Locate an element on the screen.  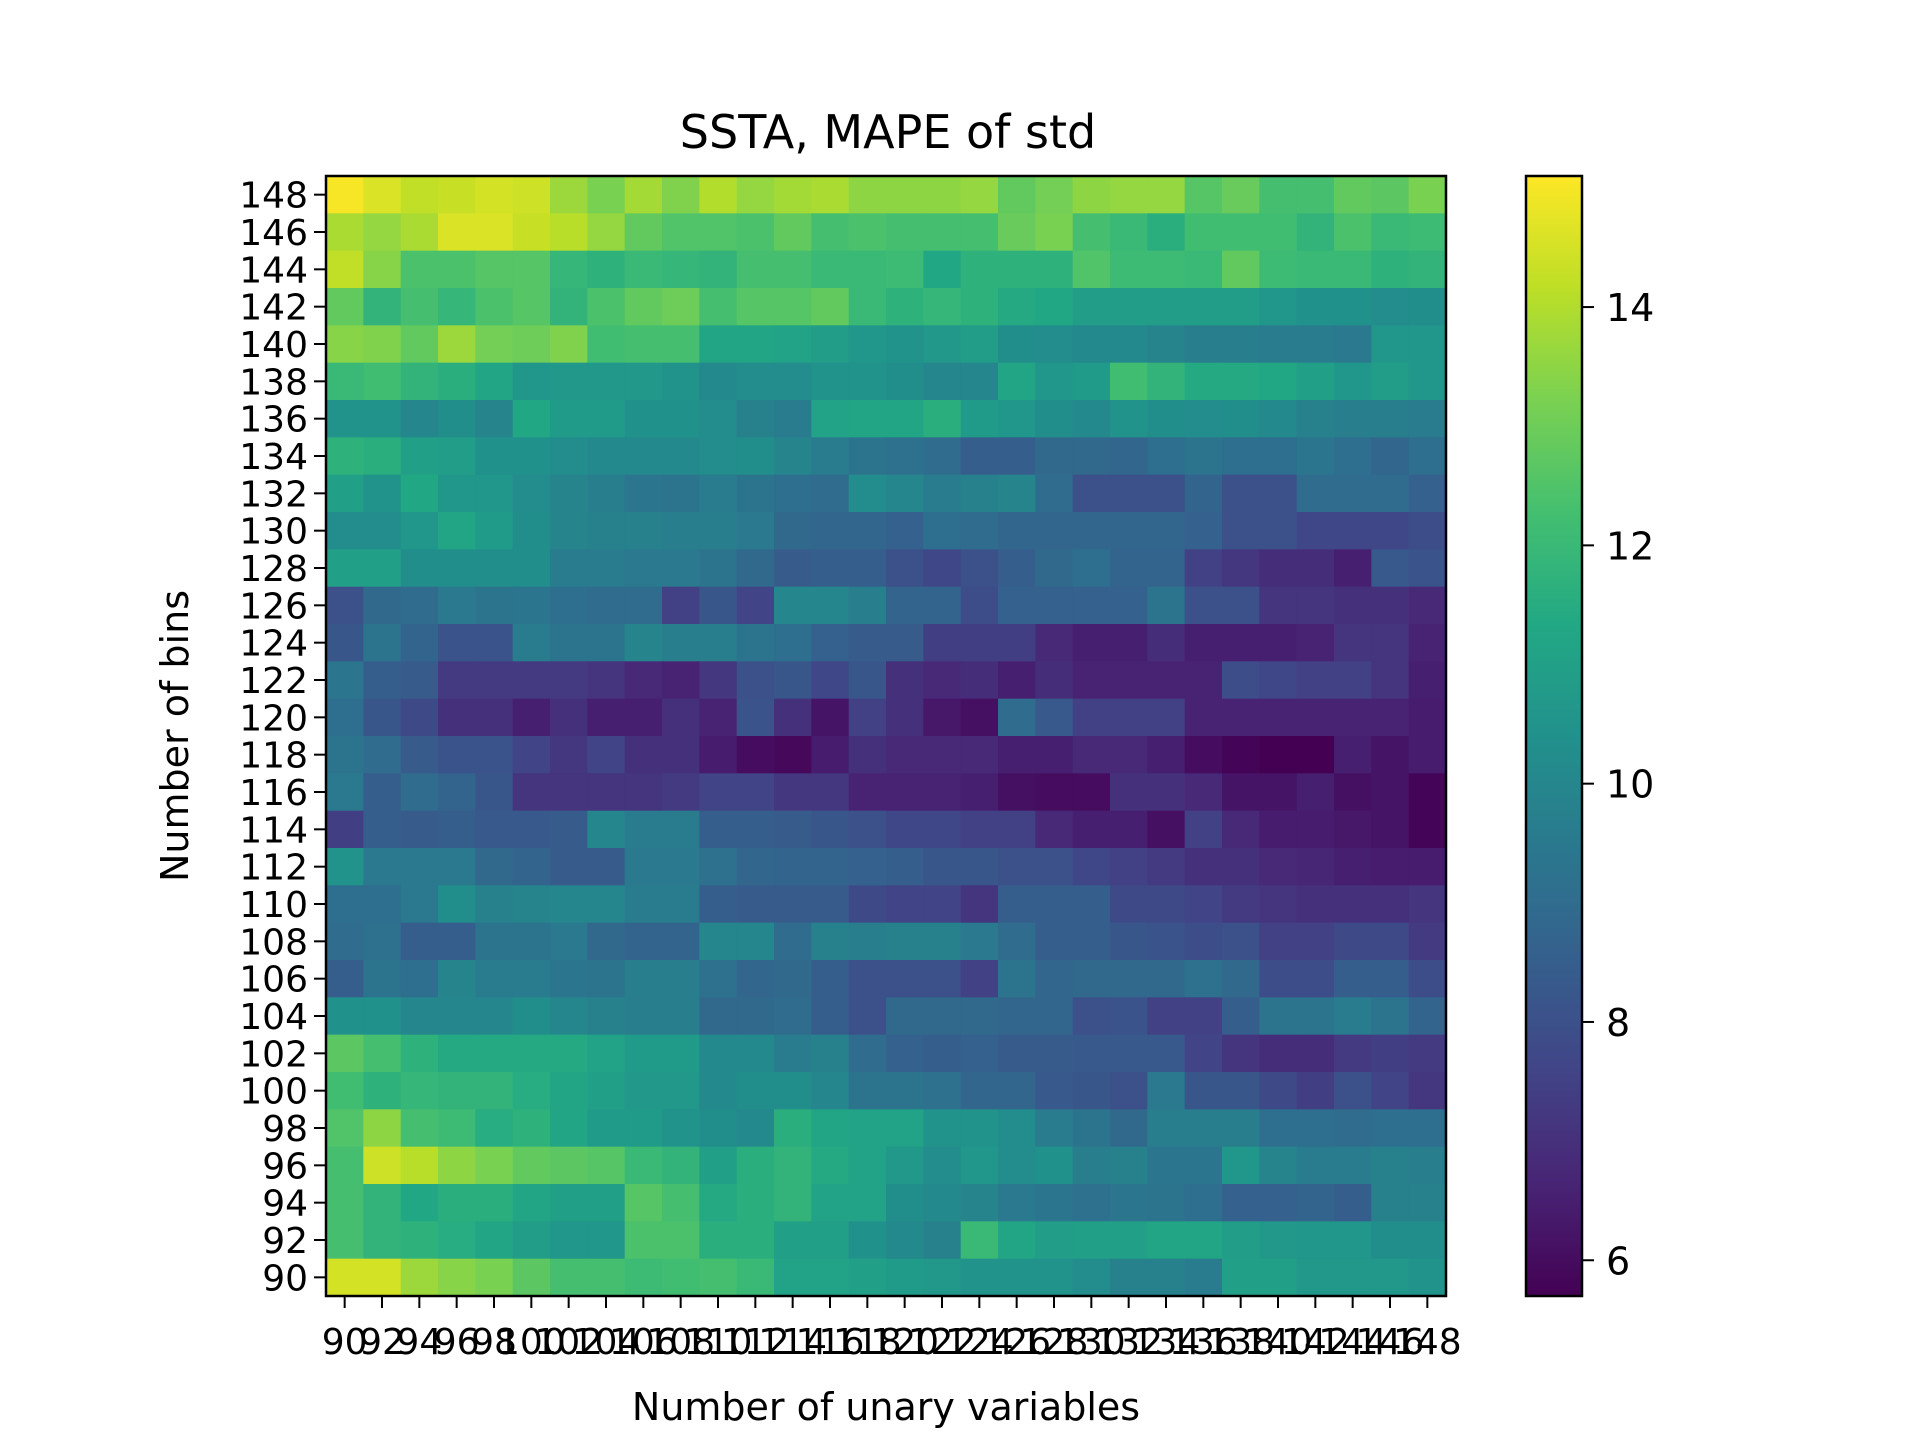
y-tick-label: 98 is located at coordinates (285, 1129).